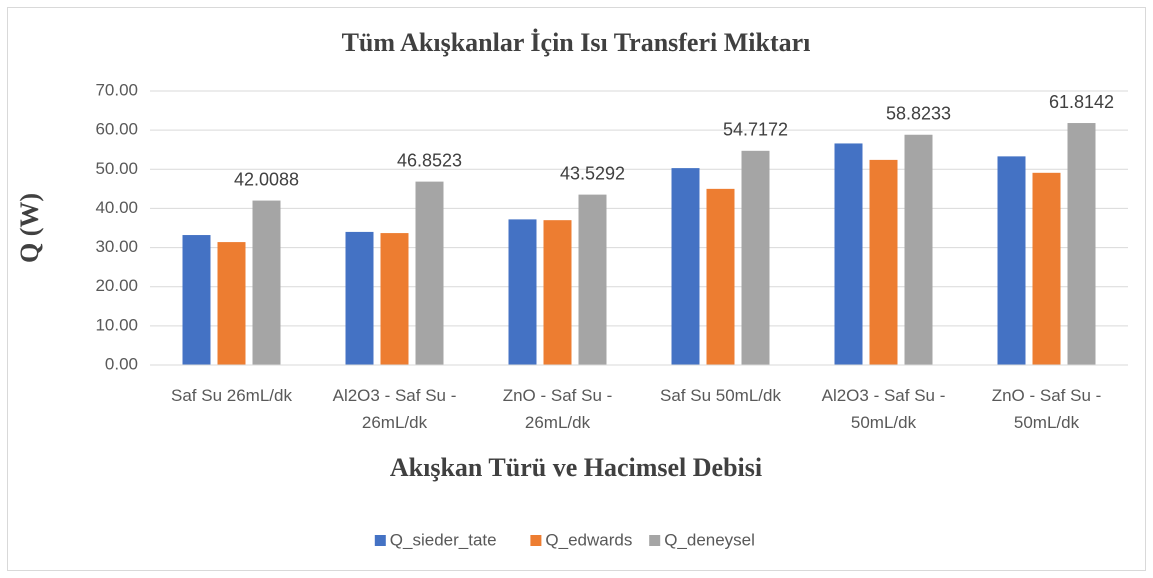 The width and height of the screenshot is (1153, 578). Describe the element at coordinates (116, 207) in the screenshot. I see `y-tick-label: 40.00` at that location.